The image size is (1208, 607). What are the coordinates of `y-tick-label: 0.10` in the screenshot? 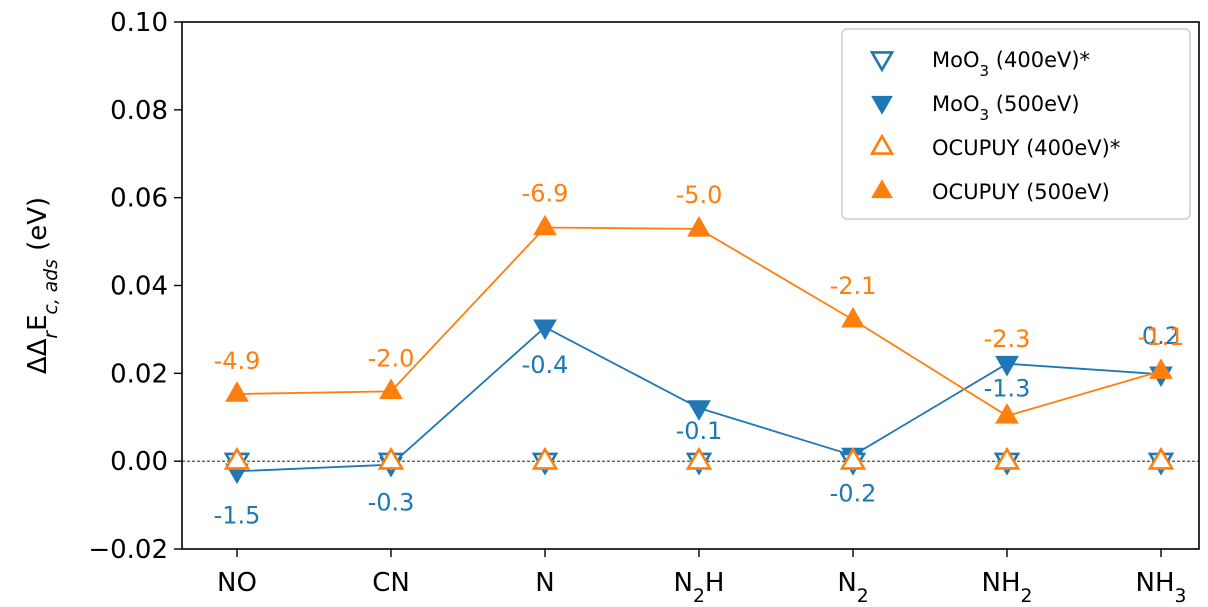 It's located at (139, 23).